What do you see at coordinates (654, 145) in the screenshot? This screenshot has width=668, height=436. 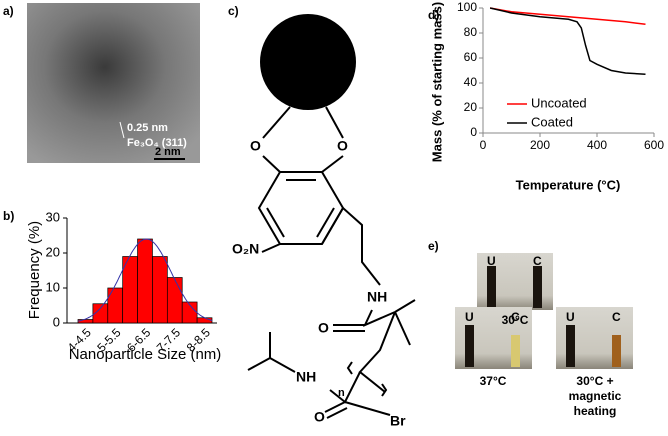 I see `x-tick-label: 600` at bounding box center [654, 145].